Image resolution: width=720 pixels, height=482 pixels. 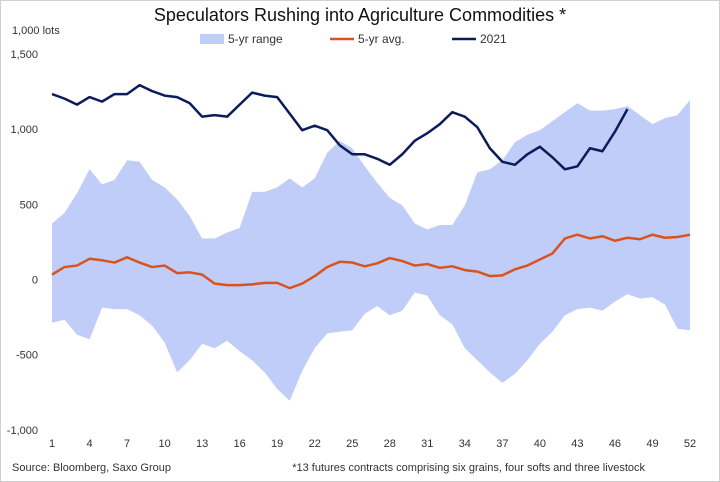 What do you see at coordinates (35, 281) in the screenshot?
I see `y-tick-label: 0` at bounding box center [35, 281].